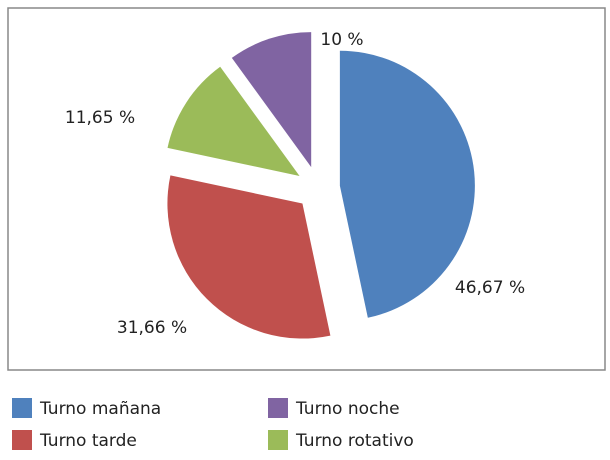  What do you see at coordinates (152, 328) in the screenshot?
I see `data-label: 31,66 %` at bounding box center [152, 328].